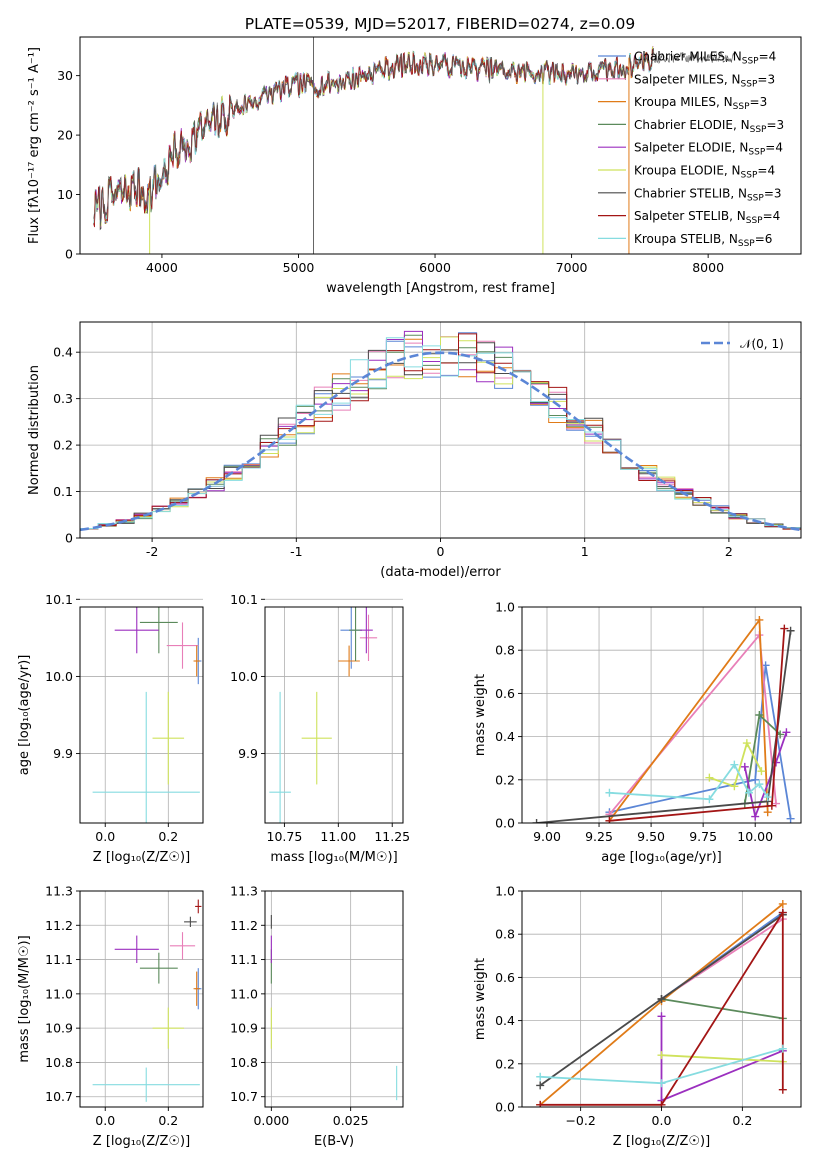 The image size is (819, 1170). I want to click on y-tick-label: 11.2, so click(244, 925).